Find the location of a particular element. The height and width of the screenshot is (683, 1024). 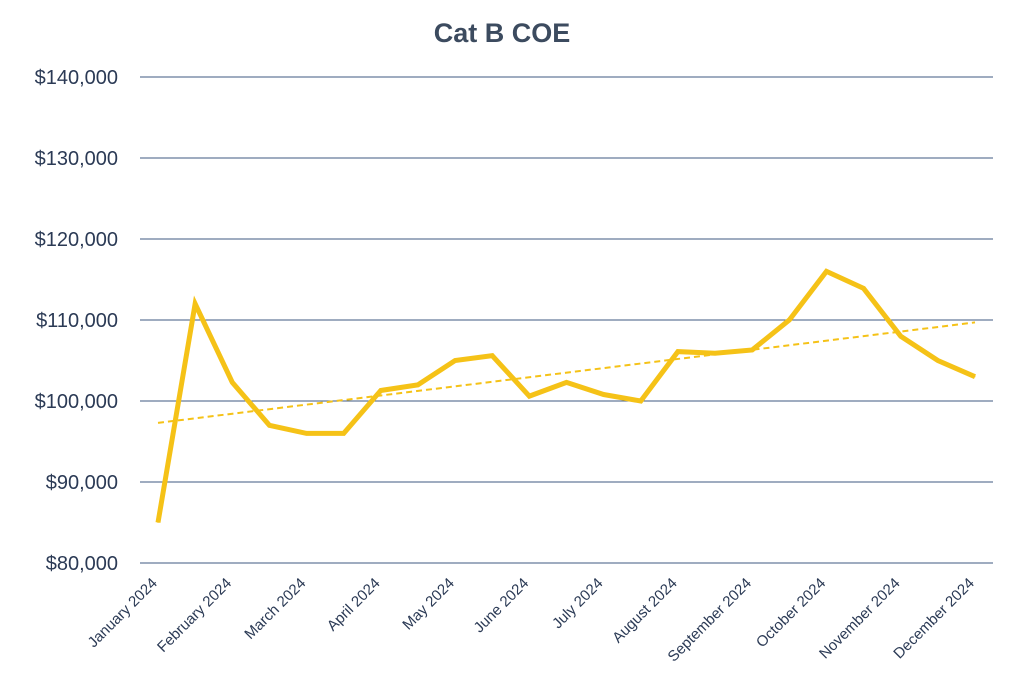

y-tick-label: $140,000 is located at coordinates (76, 78).